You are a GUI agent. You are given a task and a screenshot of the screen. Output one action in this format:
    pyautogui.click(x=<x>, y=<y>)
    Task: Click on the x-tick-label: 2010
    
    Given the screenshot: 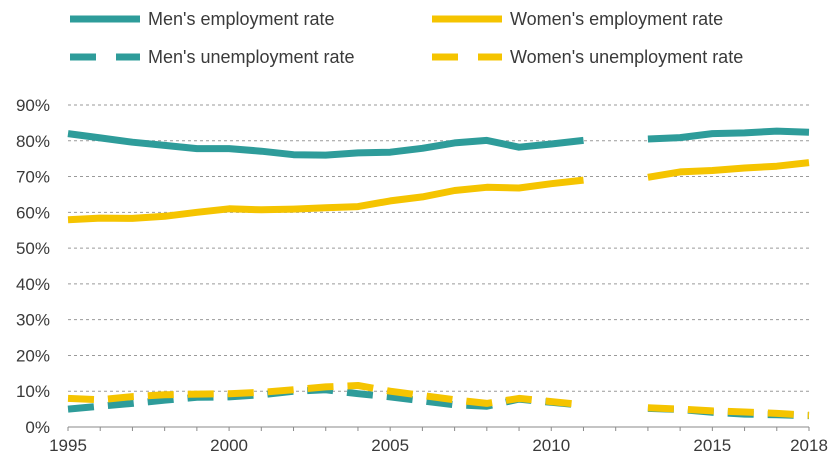 What is the action you would take?
    pyautogui.click(x=551, y=445)
    